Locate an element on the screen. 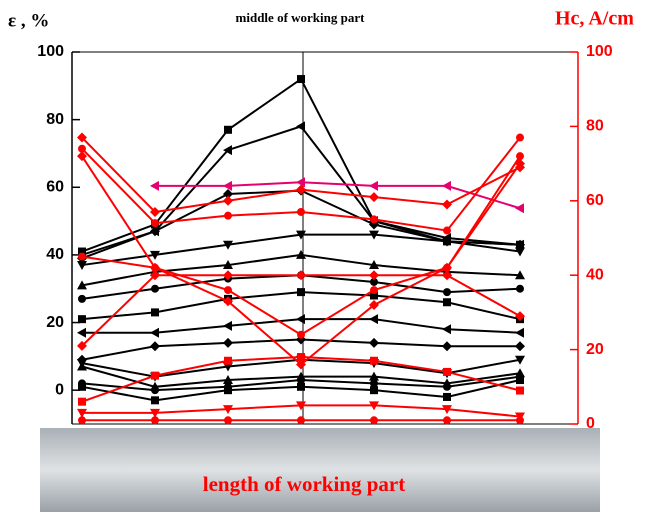 The width and height of the screenshot is (648, 522). y2-tick-label: 20 is located at coordinates (595, 349).